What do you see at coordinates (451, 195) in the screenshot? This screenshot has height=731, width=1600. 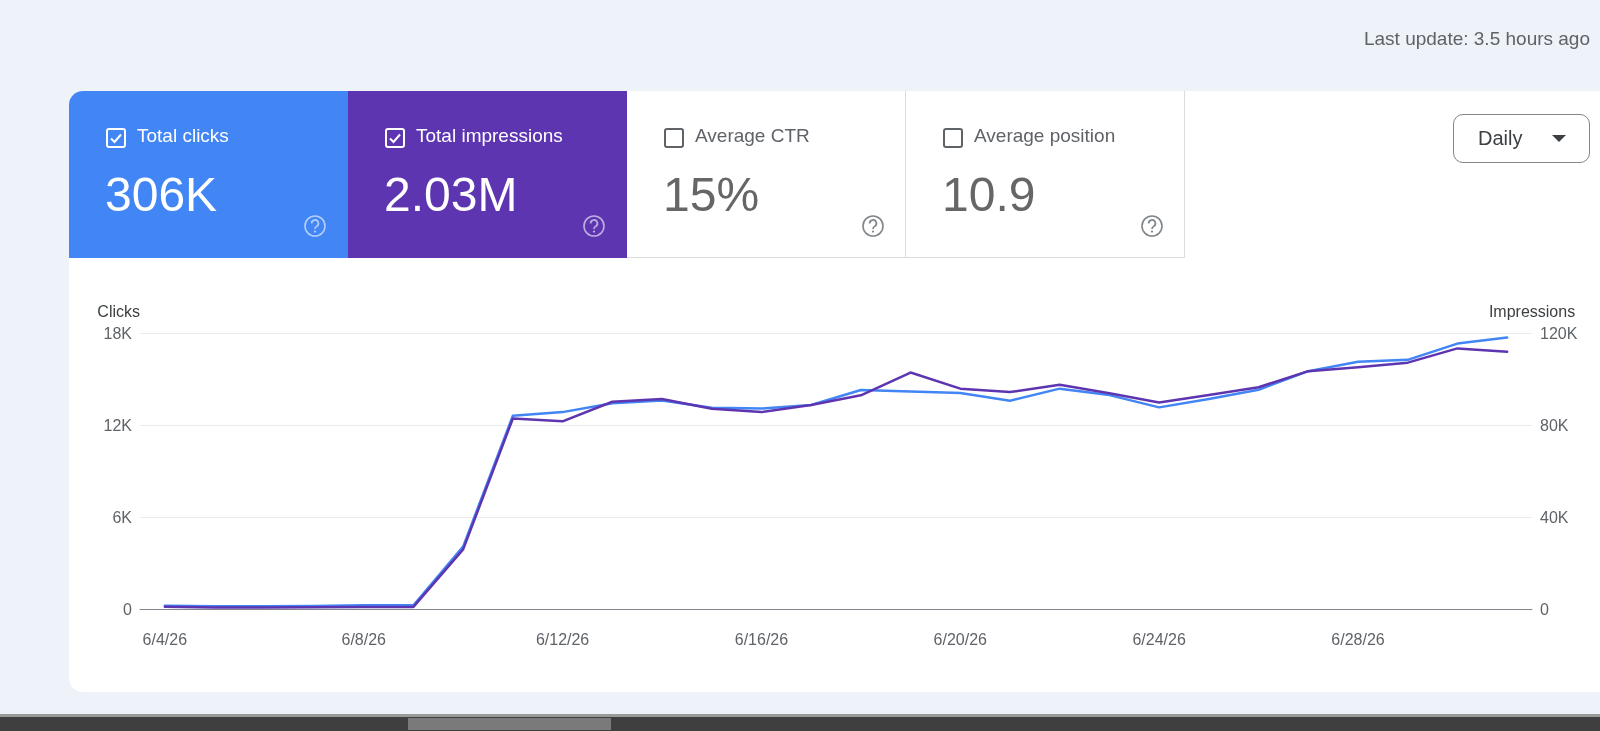 I see `text: 2.03M` at bounding box center [451, 195].